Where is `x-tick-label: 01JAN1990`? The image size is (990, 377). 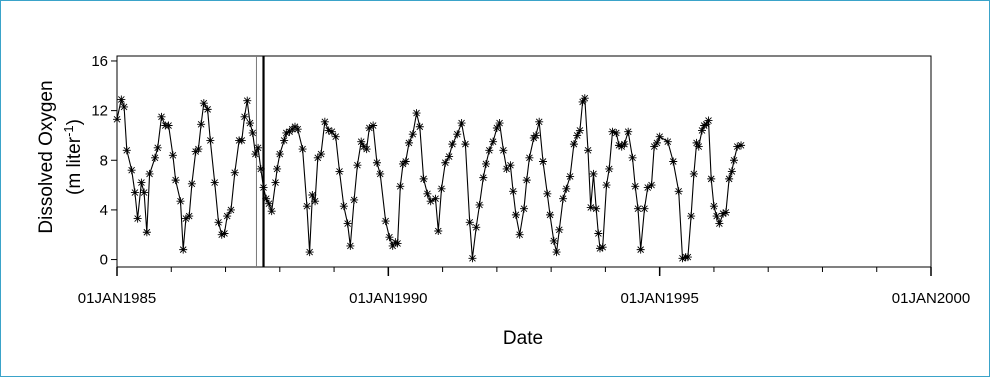 x-tick-label: 01JAN1990 is located at coordinates (388, 298).